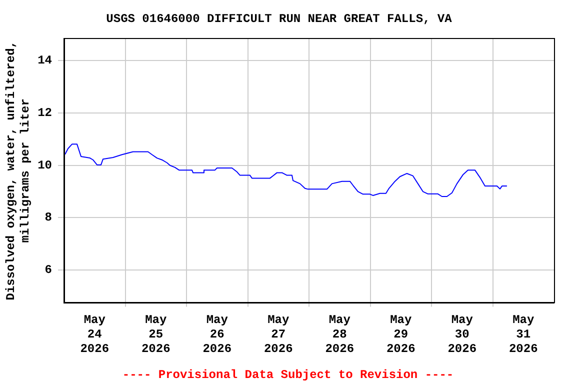 This screenshot has width=576, height=384. I want to click on y-tick-label: 10, so click(45, 165).